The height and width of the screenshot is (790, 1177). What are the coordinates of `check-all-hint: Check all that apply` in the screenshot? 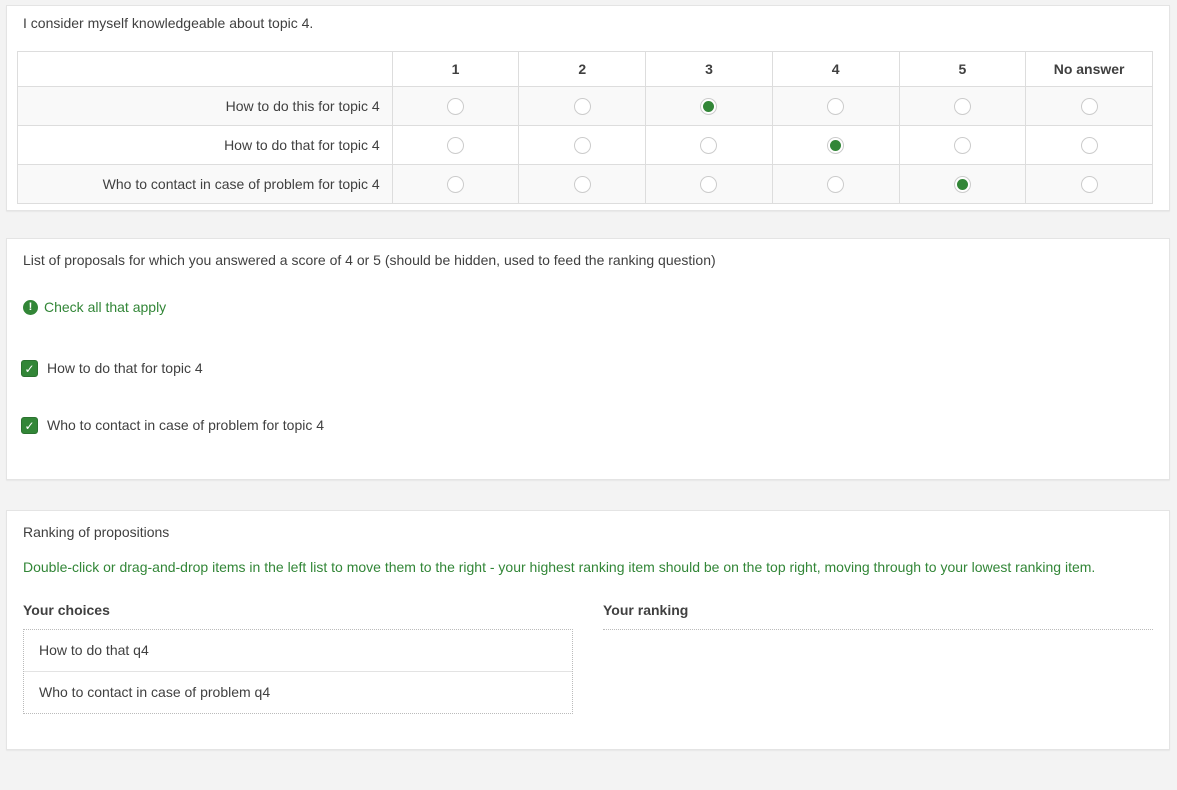 It's located at (588, 307).